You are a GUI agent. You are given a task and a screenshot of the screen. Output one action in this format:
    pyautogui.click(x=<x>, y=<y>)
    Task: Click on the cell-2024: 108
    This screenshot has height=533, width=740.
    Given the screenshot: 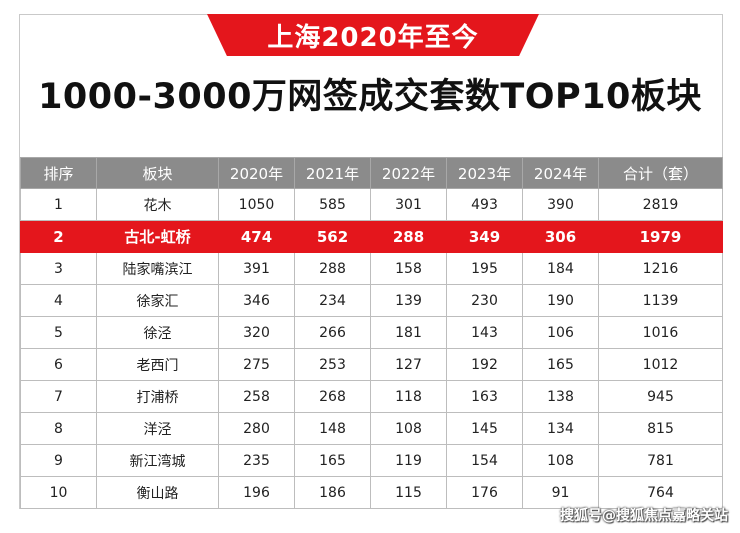 What is the action you would take?
    pyautogui.click(x=560, y=460)
    